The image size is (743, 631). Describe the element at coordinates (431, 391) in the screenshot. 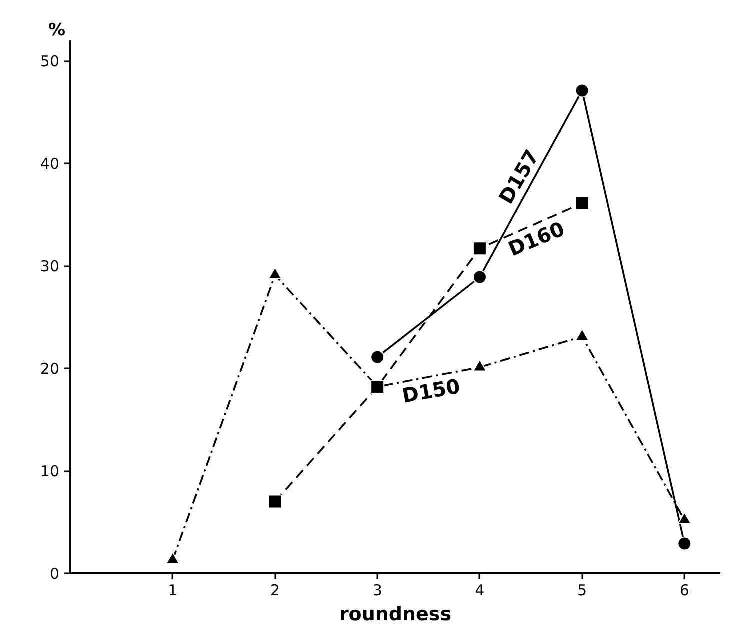

I see `text: D150` at that location.